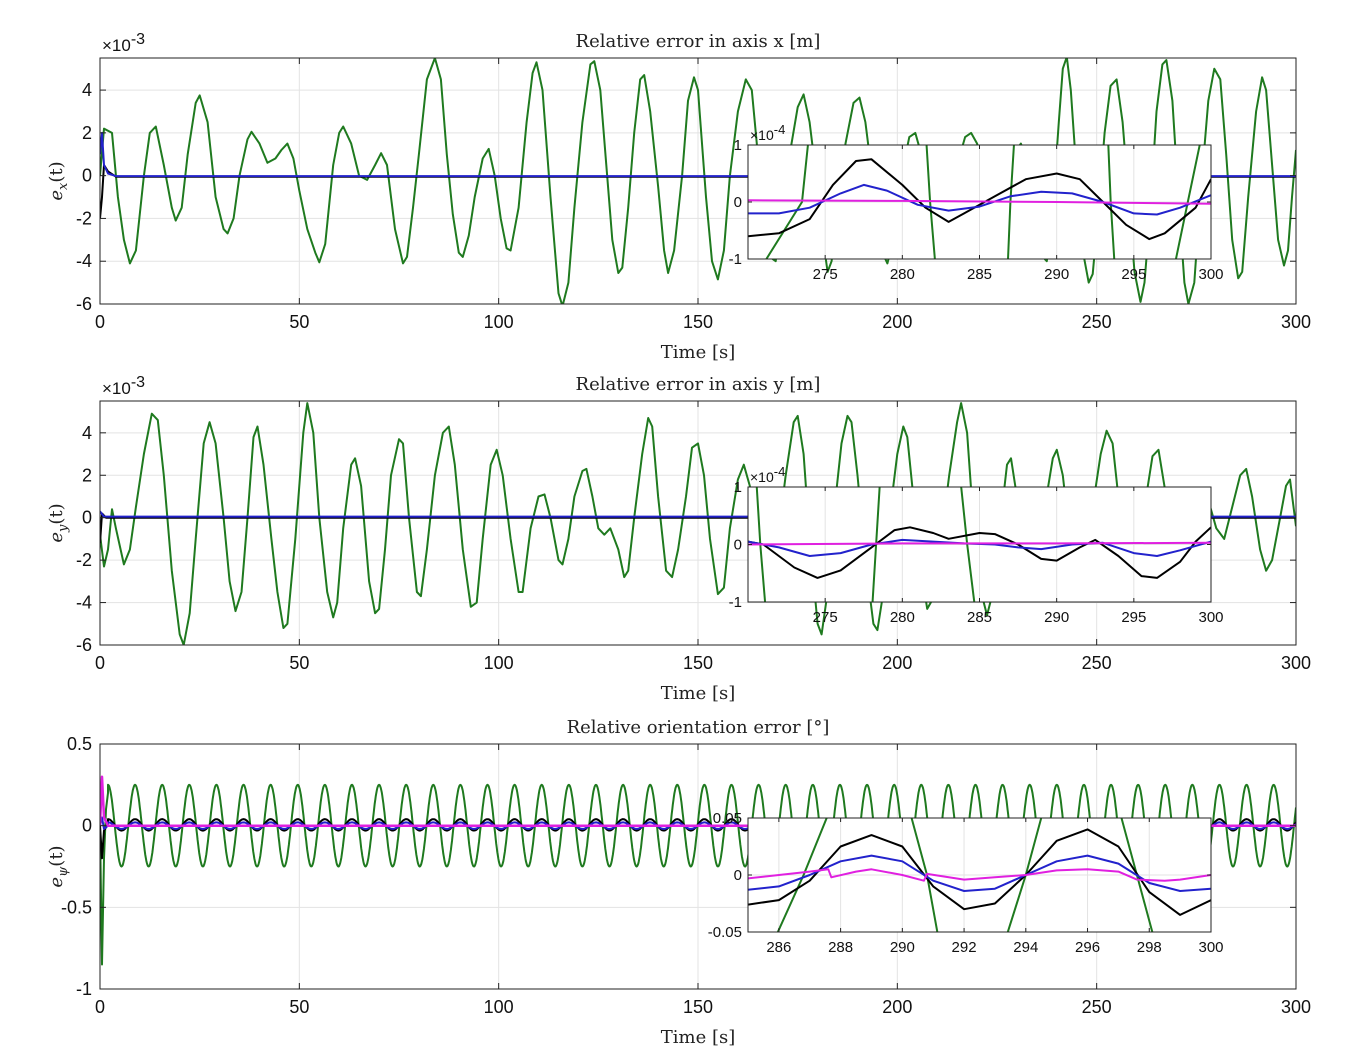 The width and height of the screenshot is (1356, 1063). Describe the element at coordinates (1025, 947) in the screenshot. I see `x-tick-label: 294` at that location.